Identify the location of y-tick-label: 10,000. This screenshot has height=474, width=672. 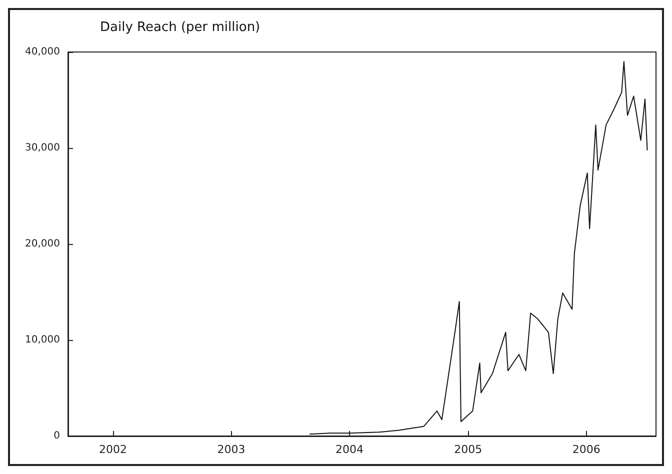
(42, 340).